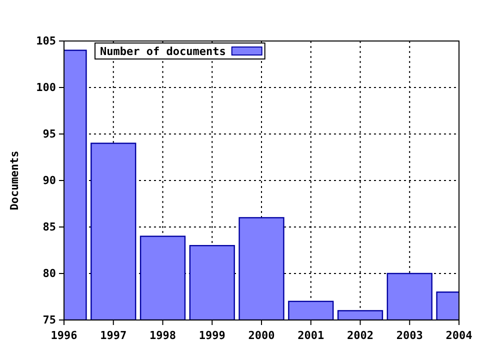 This screenshot has width=480, height=350. Describe the element at coordinates (14, 180) in the screenshot. I see `y-axis-title: Documents` at that location.